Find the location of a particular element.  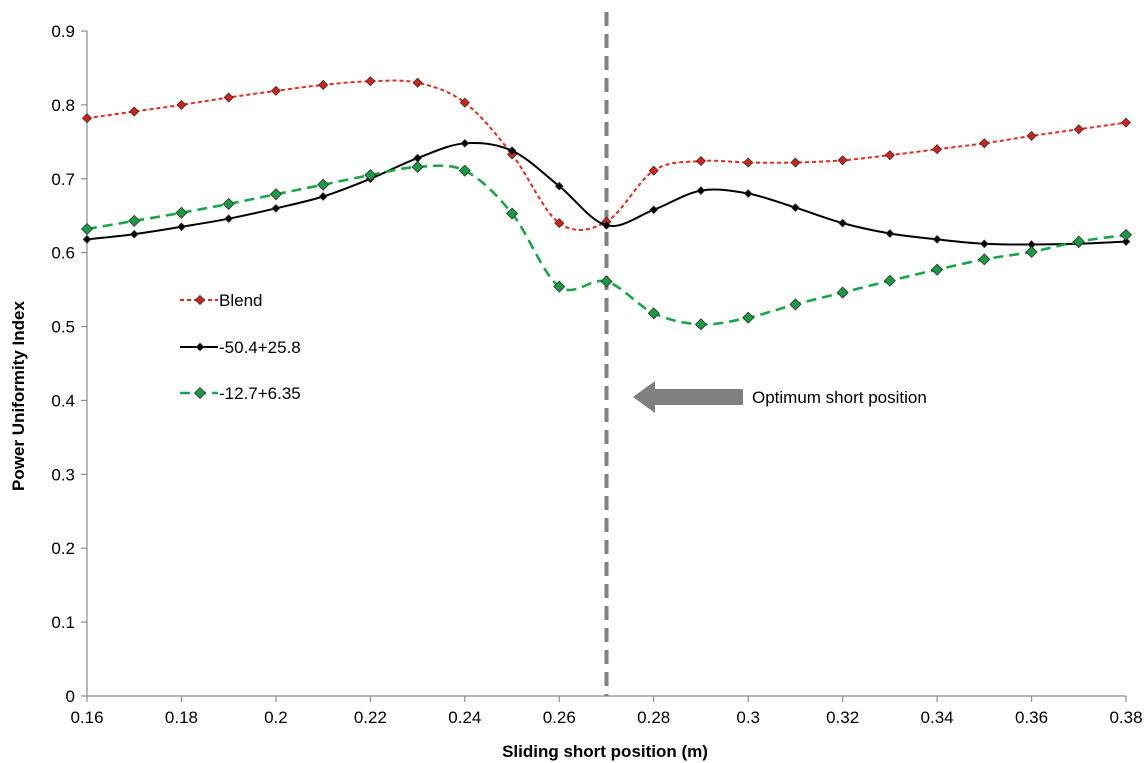

y-tick-label: 0.4 is located at coordinates (63, 400).